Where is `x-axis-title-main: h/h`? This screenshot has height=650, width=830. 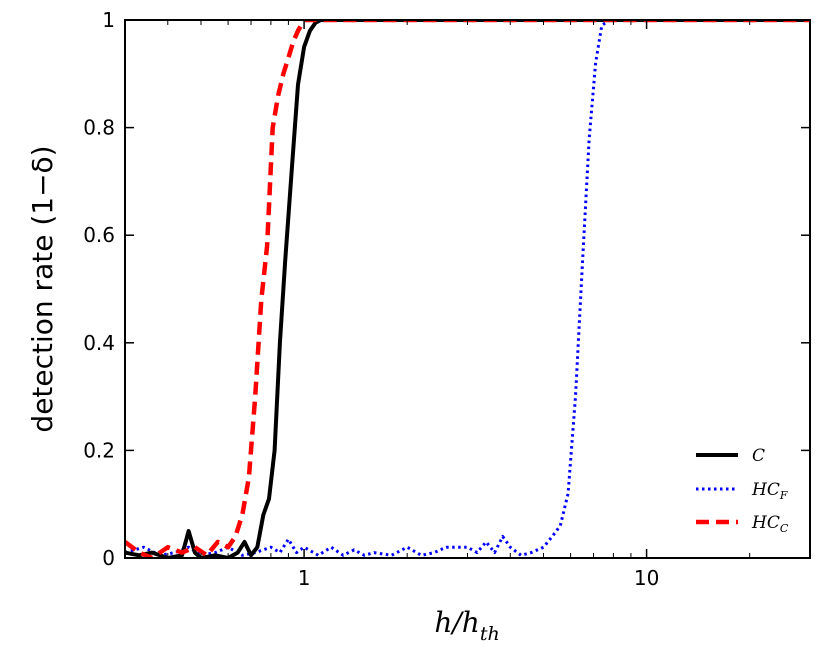 x-axis-title-main: h/h is located at coordinates (457, 622).